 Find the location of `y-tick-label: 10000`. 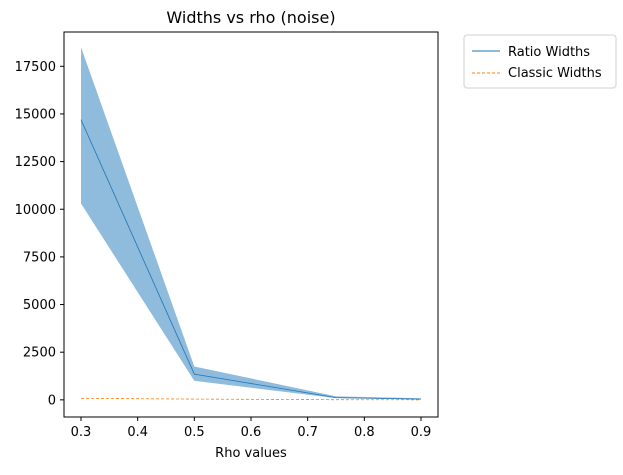

y-tick-label: 10000 is located at coordinates (35, 210).